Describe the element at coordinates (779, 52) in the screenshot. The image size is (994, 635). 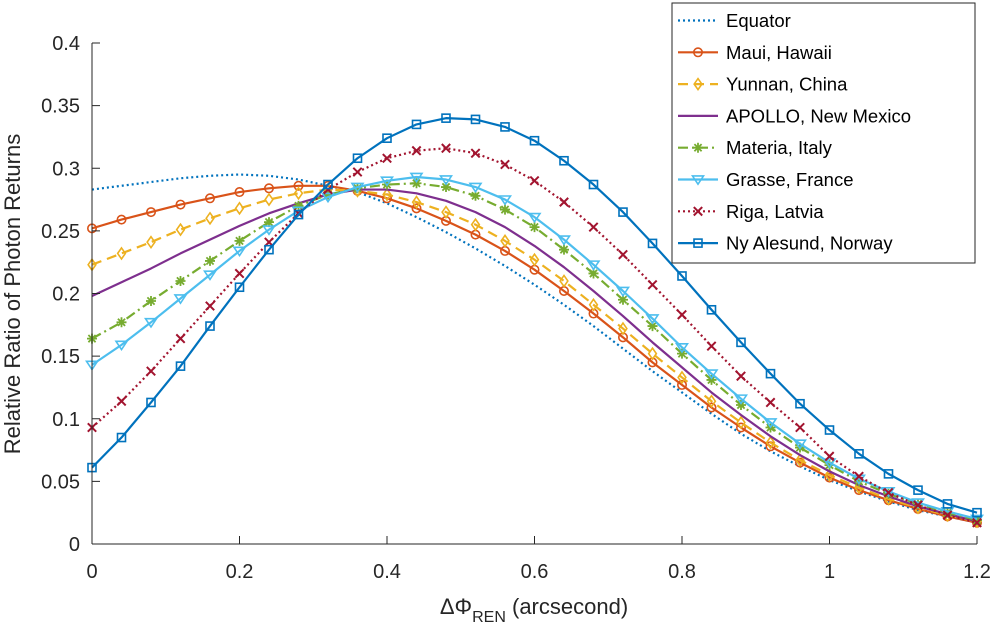
I see `legend-label: Maui, Hawaii` at that location.